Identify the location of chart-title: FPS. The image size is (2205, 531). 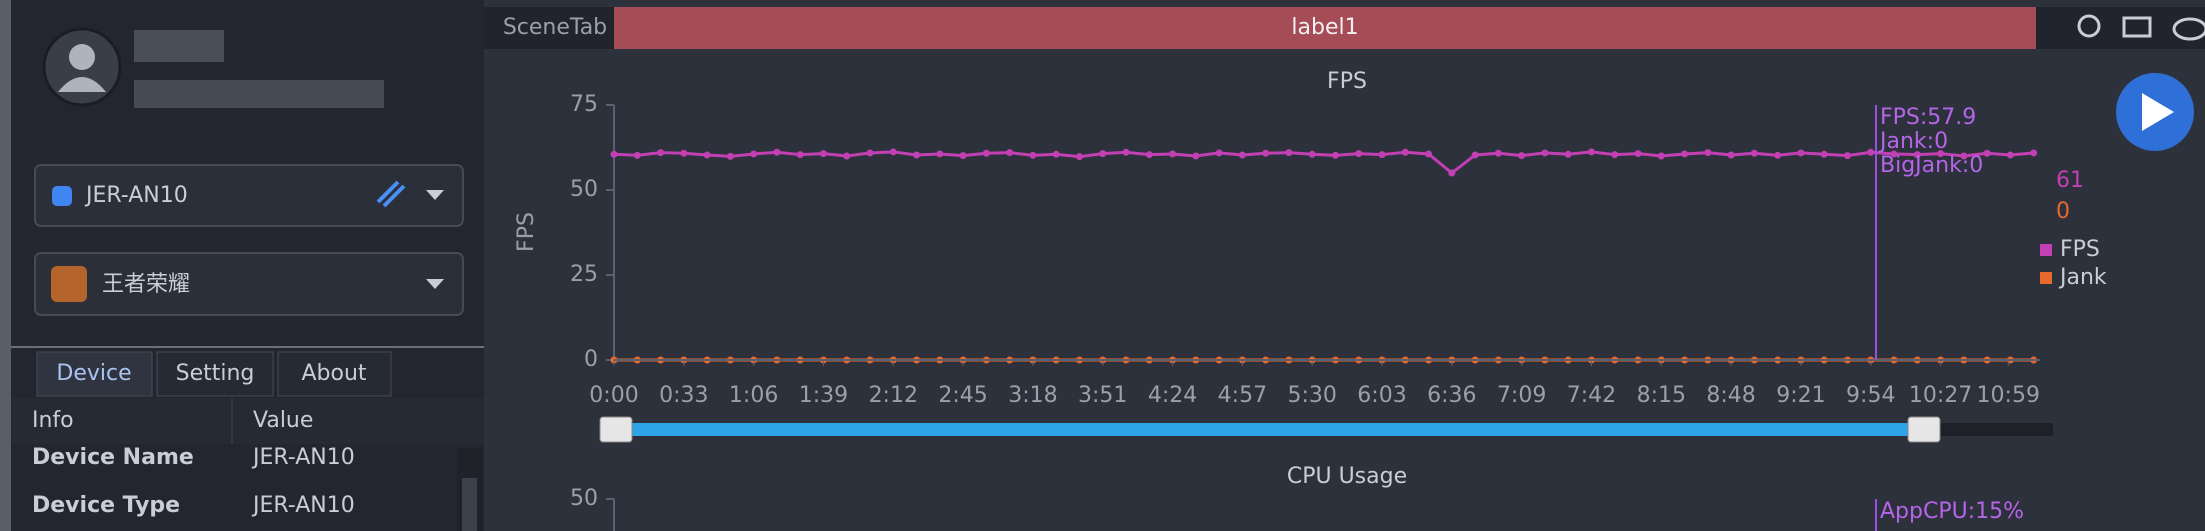
(1347, 81).